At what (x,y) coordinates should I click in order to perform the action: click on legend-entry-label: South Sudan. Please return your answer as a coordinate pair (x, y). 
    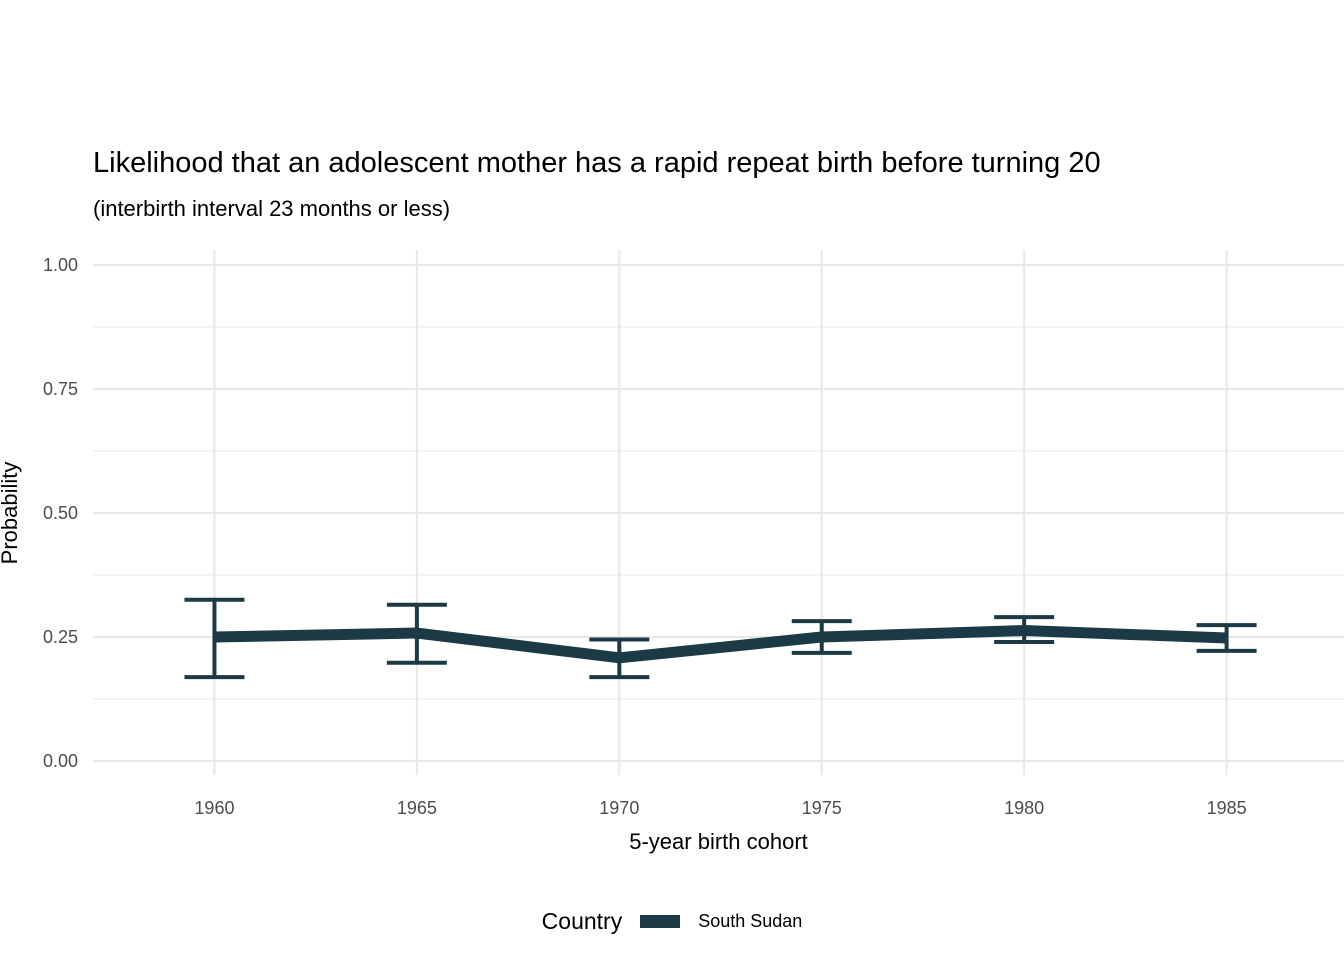
    Looking at the image, I should click on (750, 920).